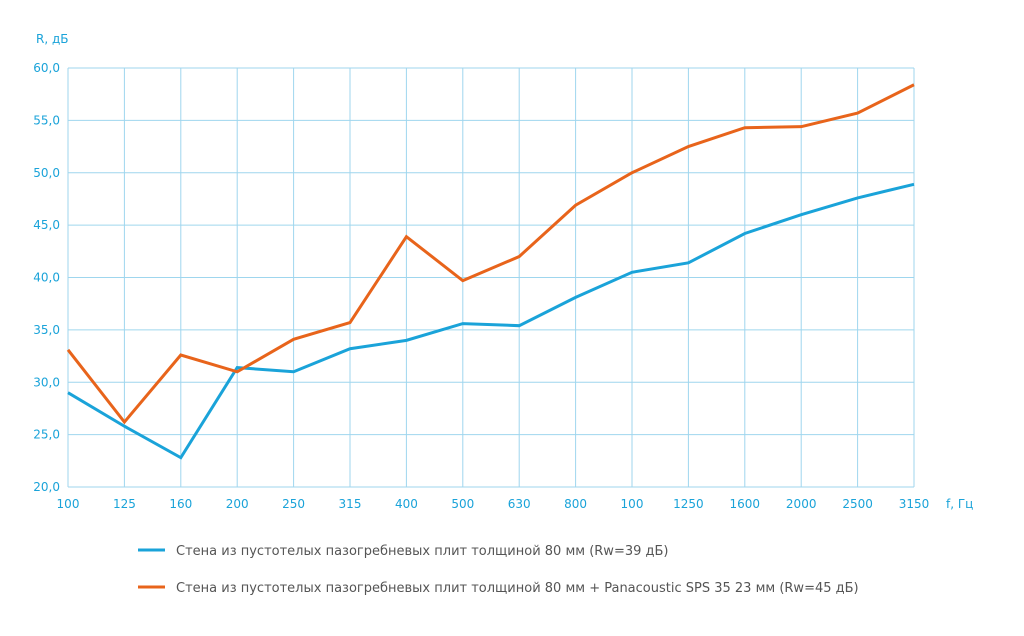 The height and width of the screenshot is (636, 1024). Describe the element at coordinates (46, 225) in the screenshot. I see `y-tick-label: 45,0` at that location.